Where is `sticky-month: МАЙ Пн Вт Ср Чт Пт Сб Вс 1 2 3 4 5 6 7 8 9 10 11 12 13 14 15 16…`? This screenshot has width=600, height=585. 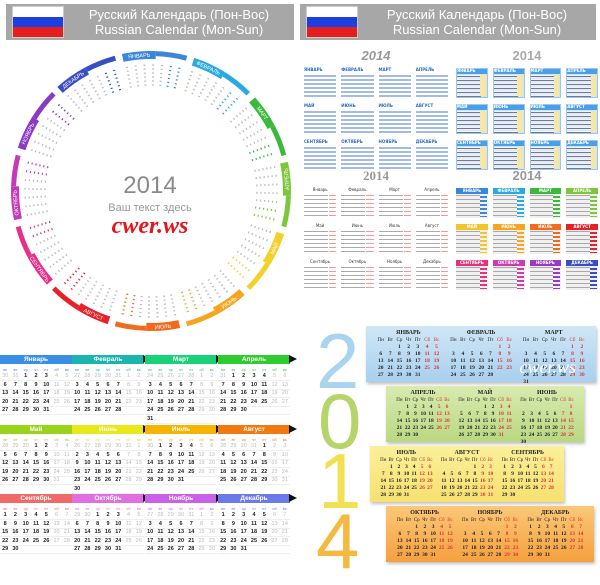
sticky-month: МАЙ Пн Вт Ср Чт Пт Сб Вс 1 2 3 4 5 6 7 8 9 10 11 12 13 14 15 16… is located at coordinates (485, 414).